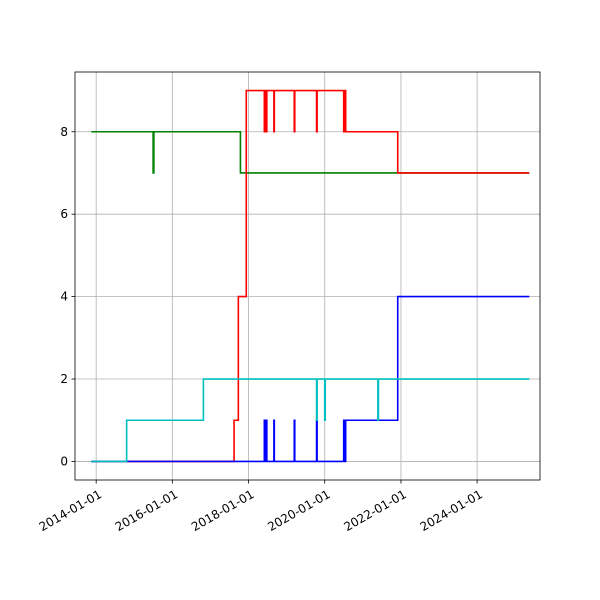 The height and width of the screenshot is (600, 600). Describe the element at coordinates (64, 379) in the screenshot. I see `y-tick-label: 2` at that location.